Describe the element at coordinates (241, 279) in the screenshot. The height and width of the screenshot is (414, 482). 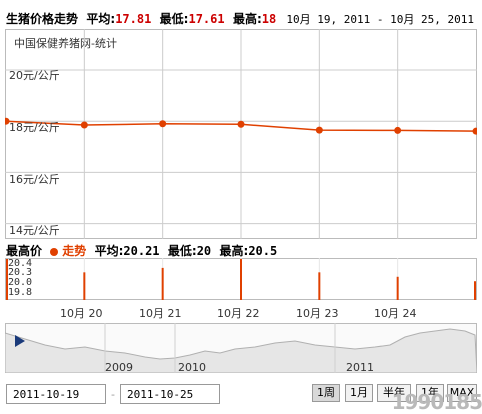
I see `volume-chart-svg` at that location.